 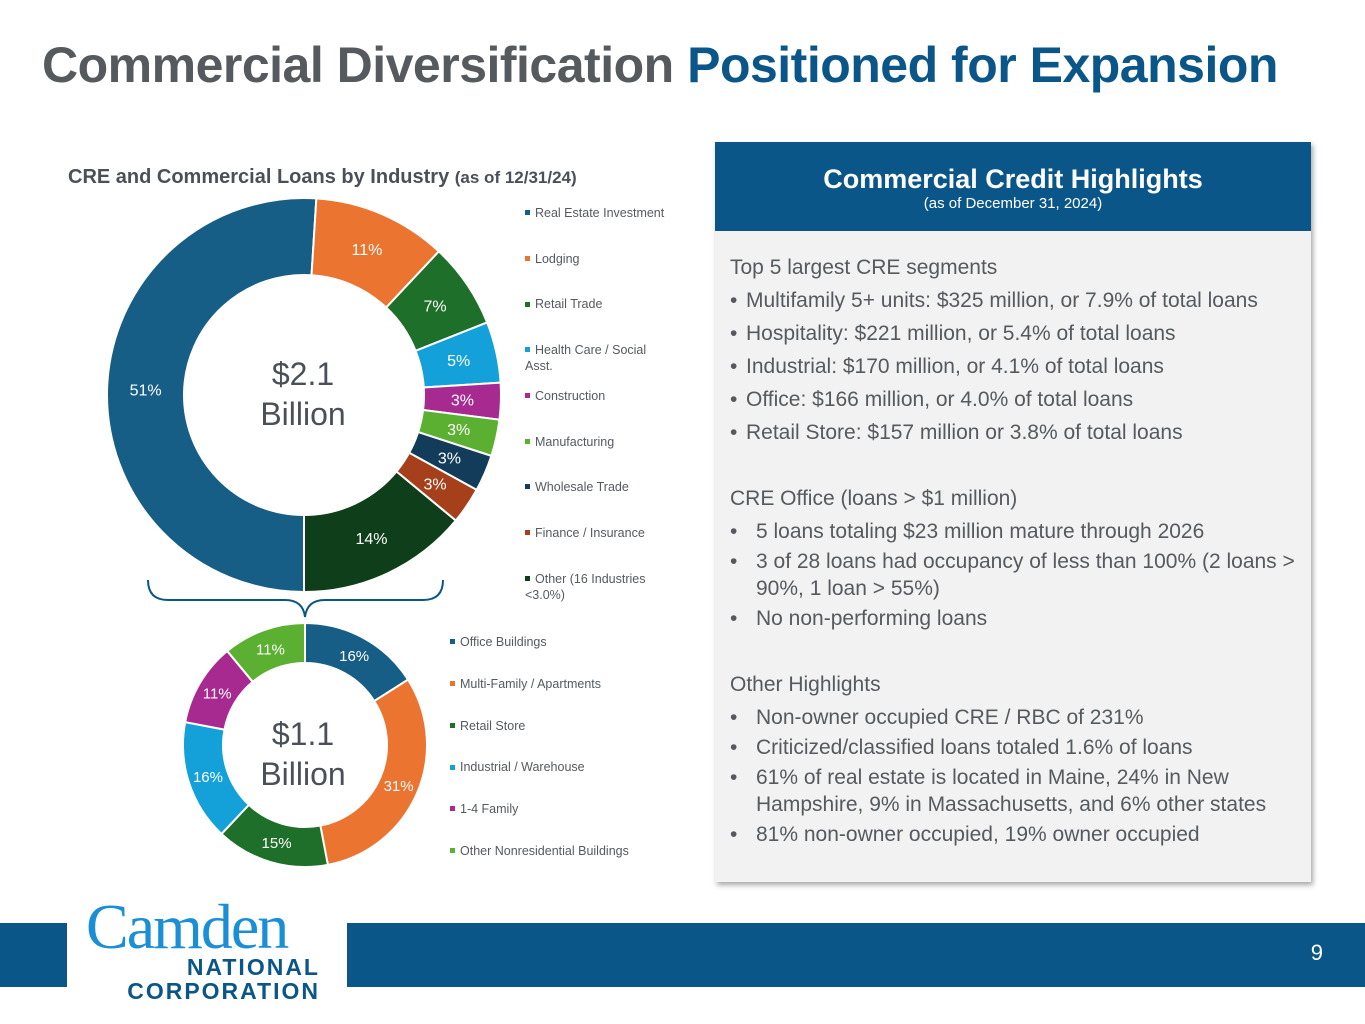 I want to click on donut1-data-label-5: 3%, so click(x=458, y=430).